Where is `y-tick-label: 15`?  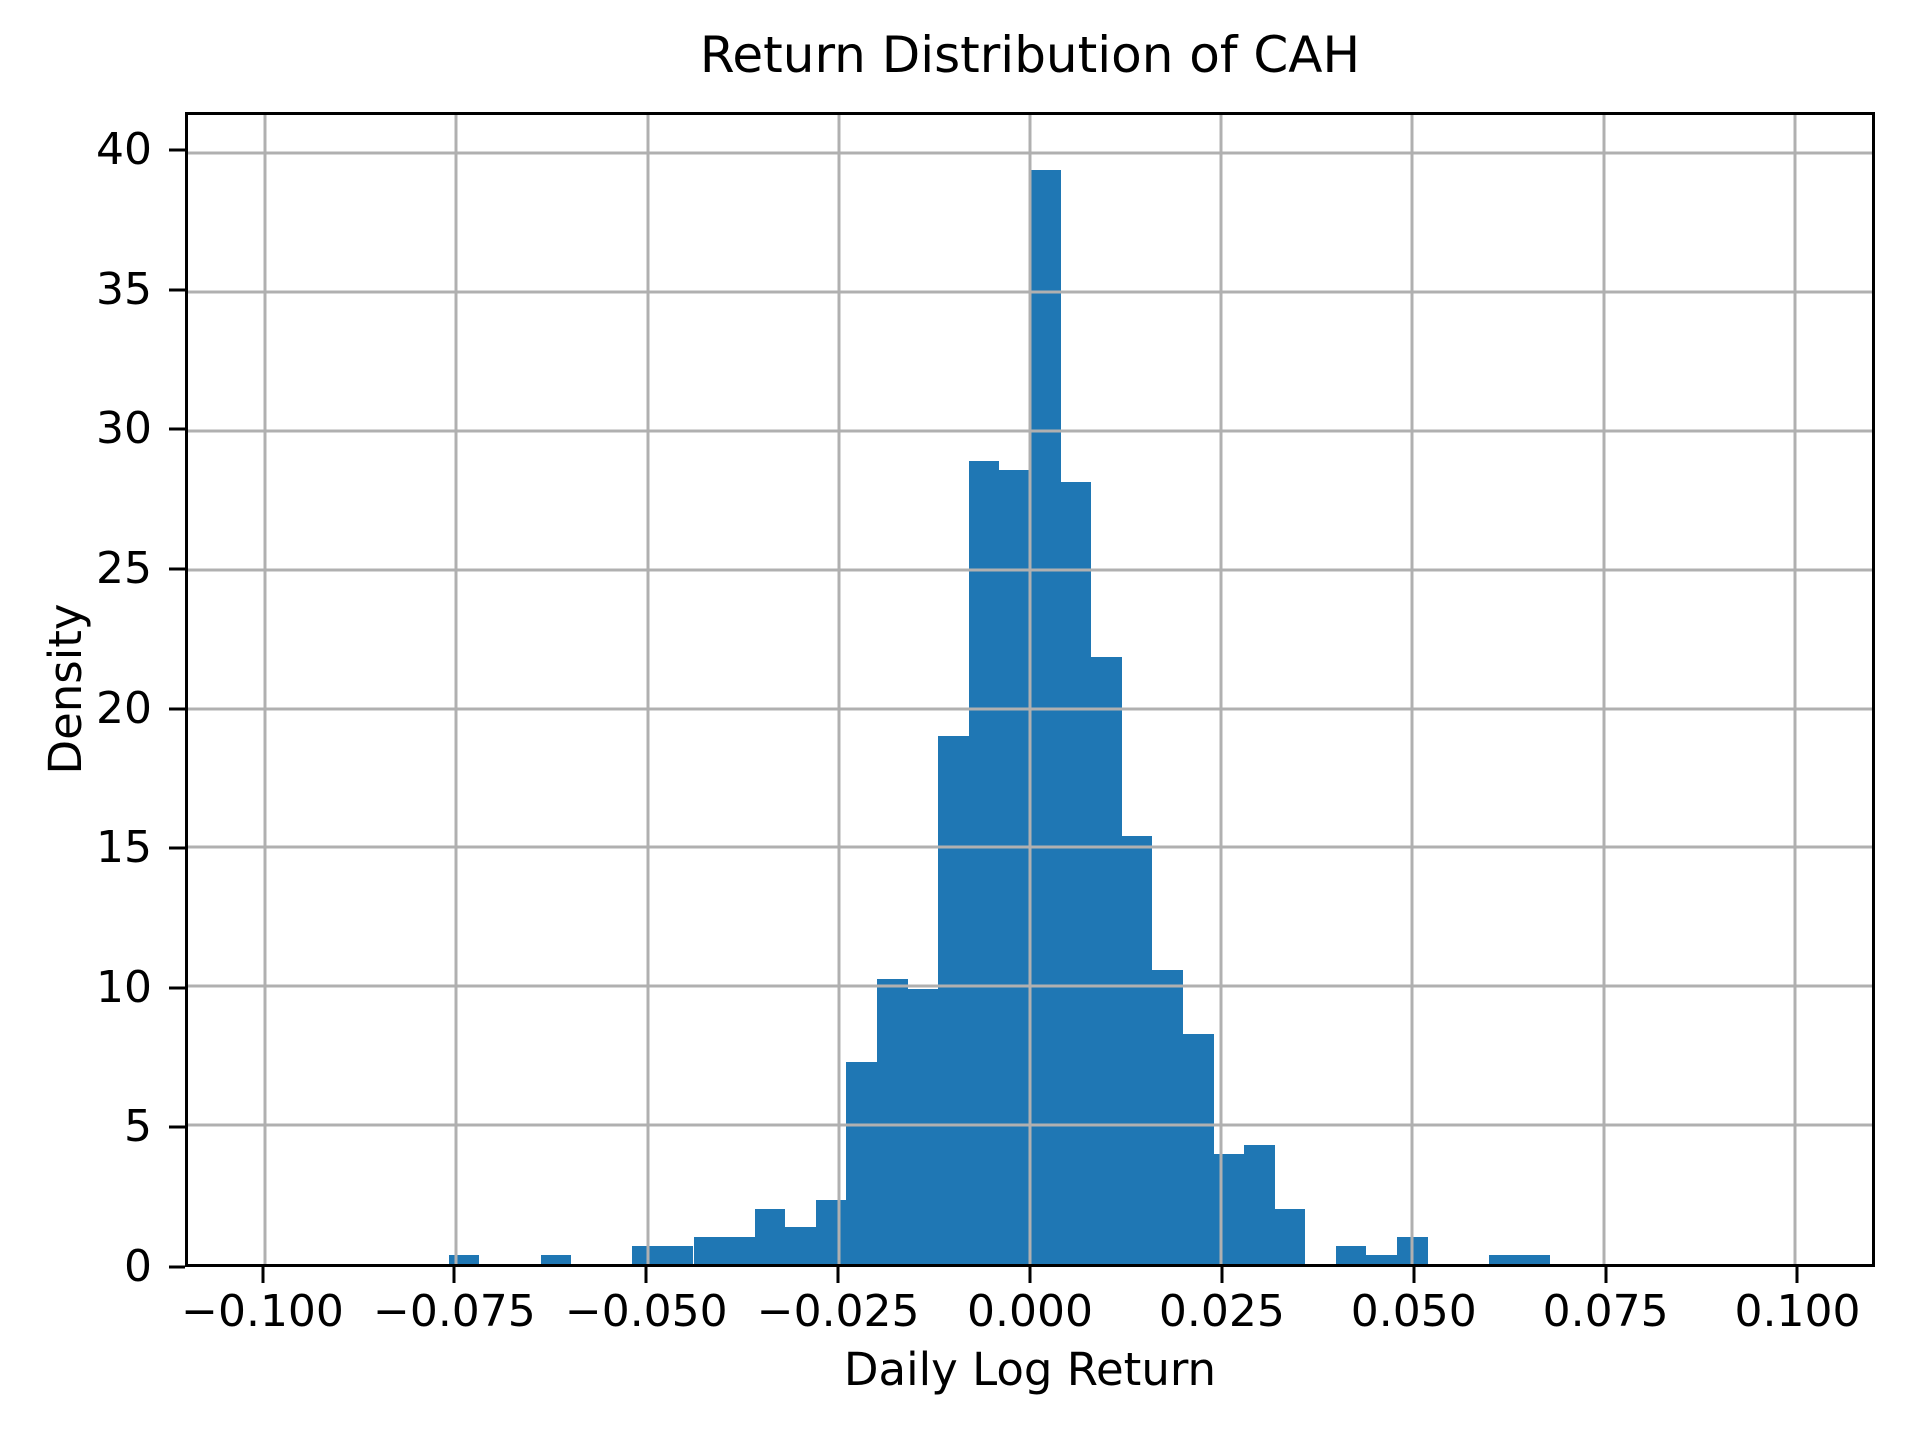
y-tick-label: 15 is located at coordinates (124, 848).